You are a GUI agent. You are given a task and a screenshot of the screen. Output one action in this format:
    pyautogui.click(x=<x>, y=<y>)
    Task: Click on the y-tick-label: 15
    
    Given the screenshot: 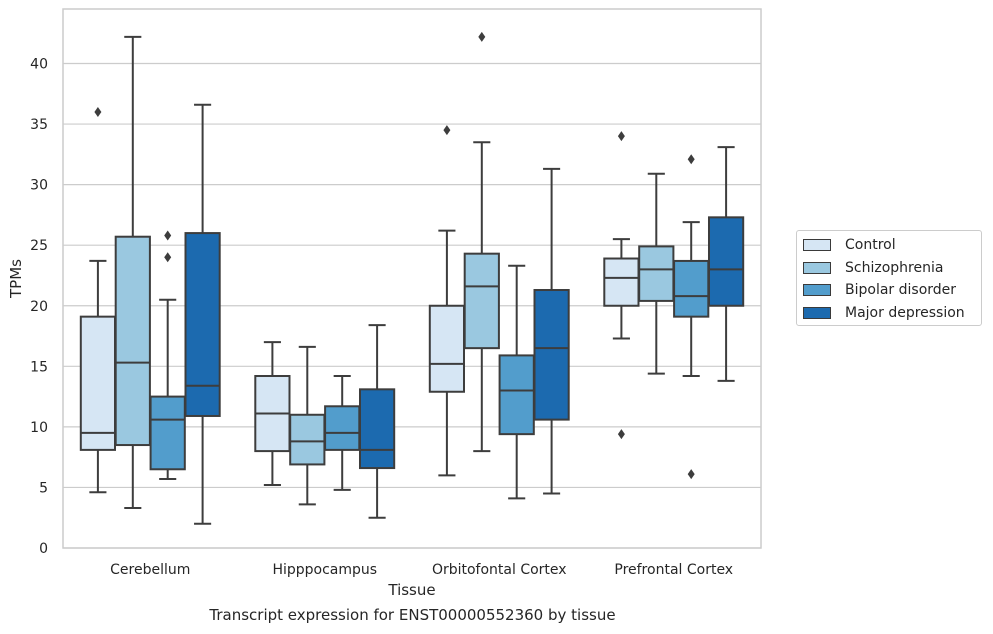 What is the action you would take?
    pyautogui.click(x=39, y=367)
    